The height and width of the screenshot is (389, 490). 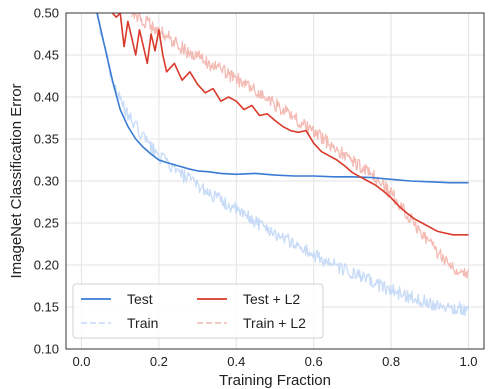 What do you see at coordinates (46, 265) in the screenshot?
I see `y-tick-label: 0.20` at bounding box center [46, 265].